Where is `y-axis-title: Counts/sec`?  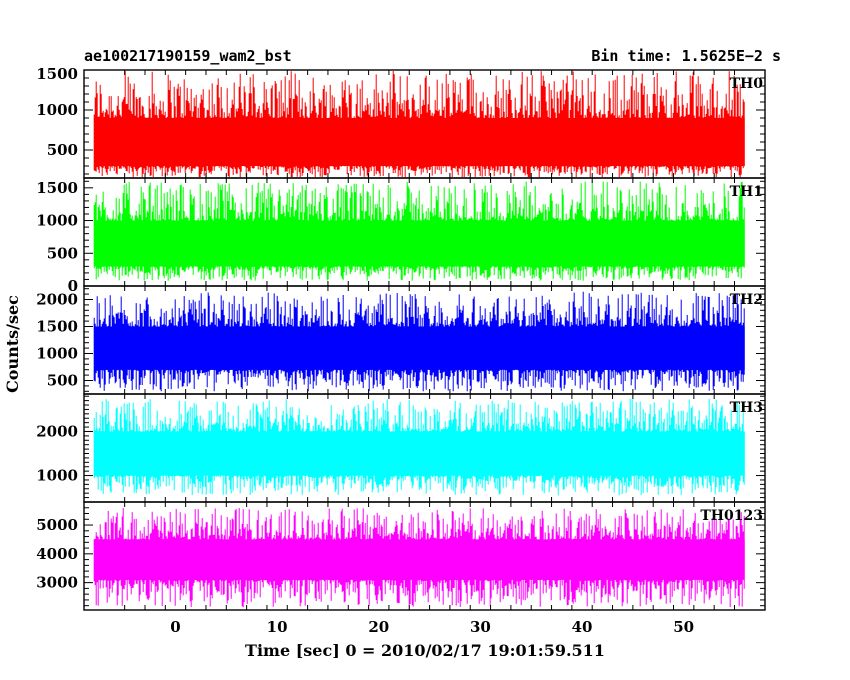
y-axis-title: Counts/sec is located at coordinates (12, 344).